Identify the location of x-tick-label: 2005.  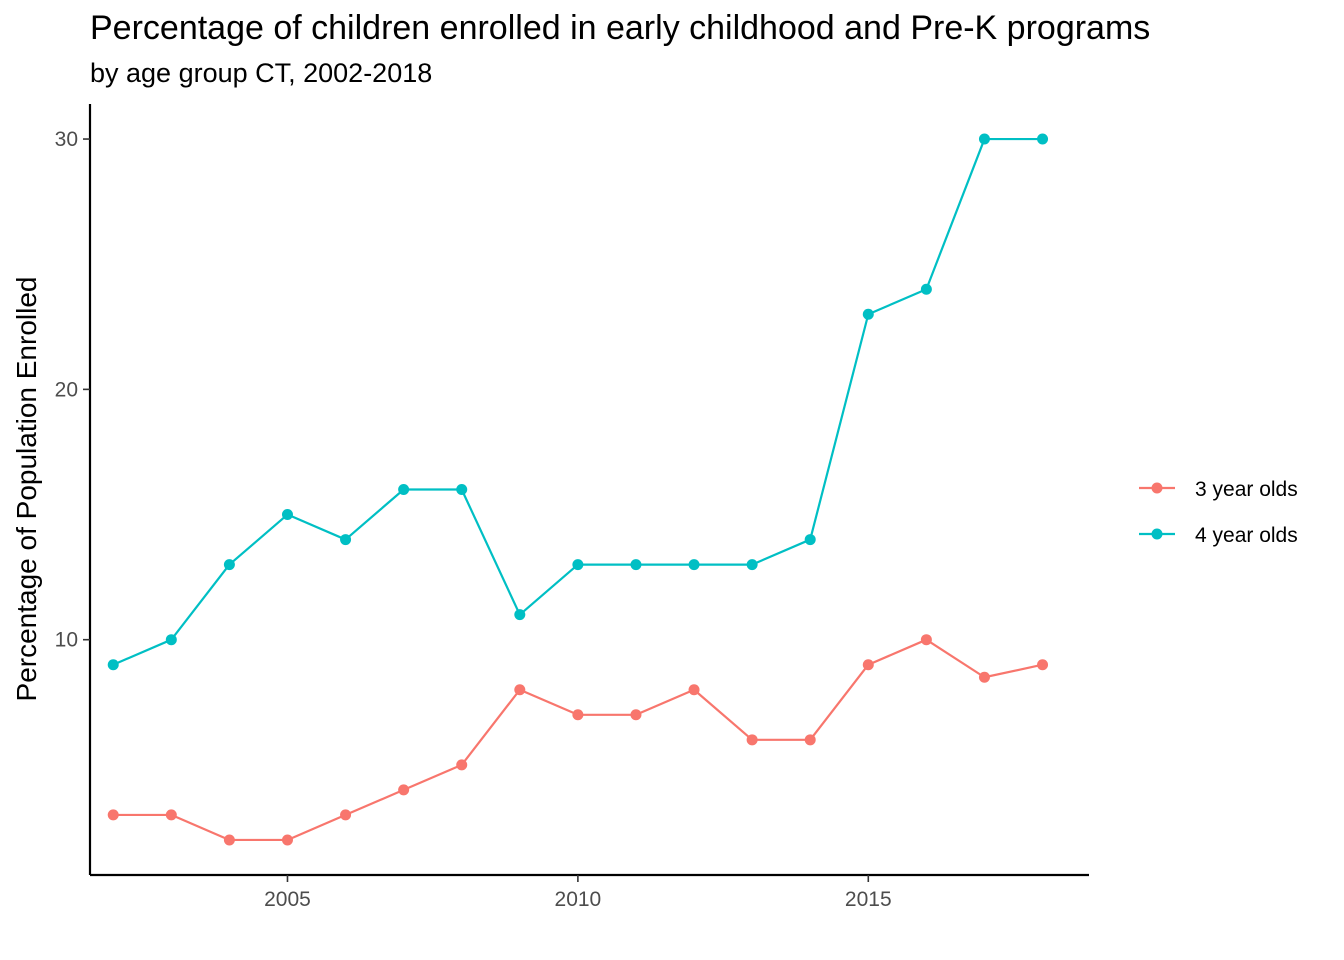
(287, 899).